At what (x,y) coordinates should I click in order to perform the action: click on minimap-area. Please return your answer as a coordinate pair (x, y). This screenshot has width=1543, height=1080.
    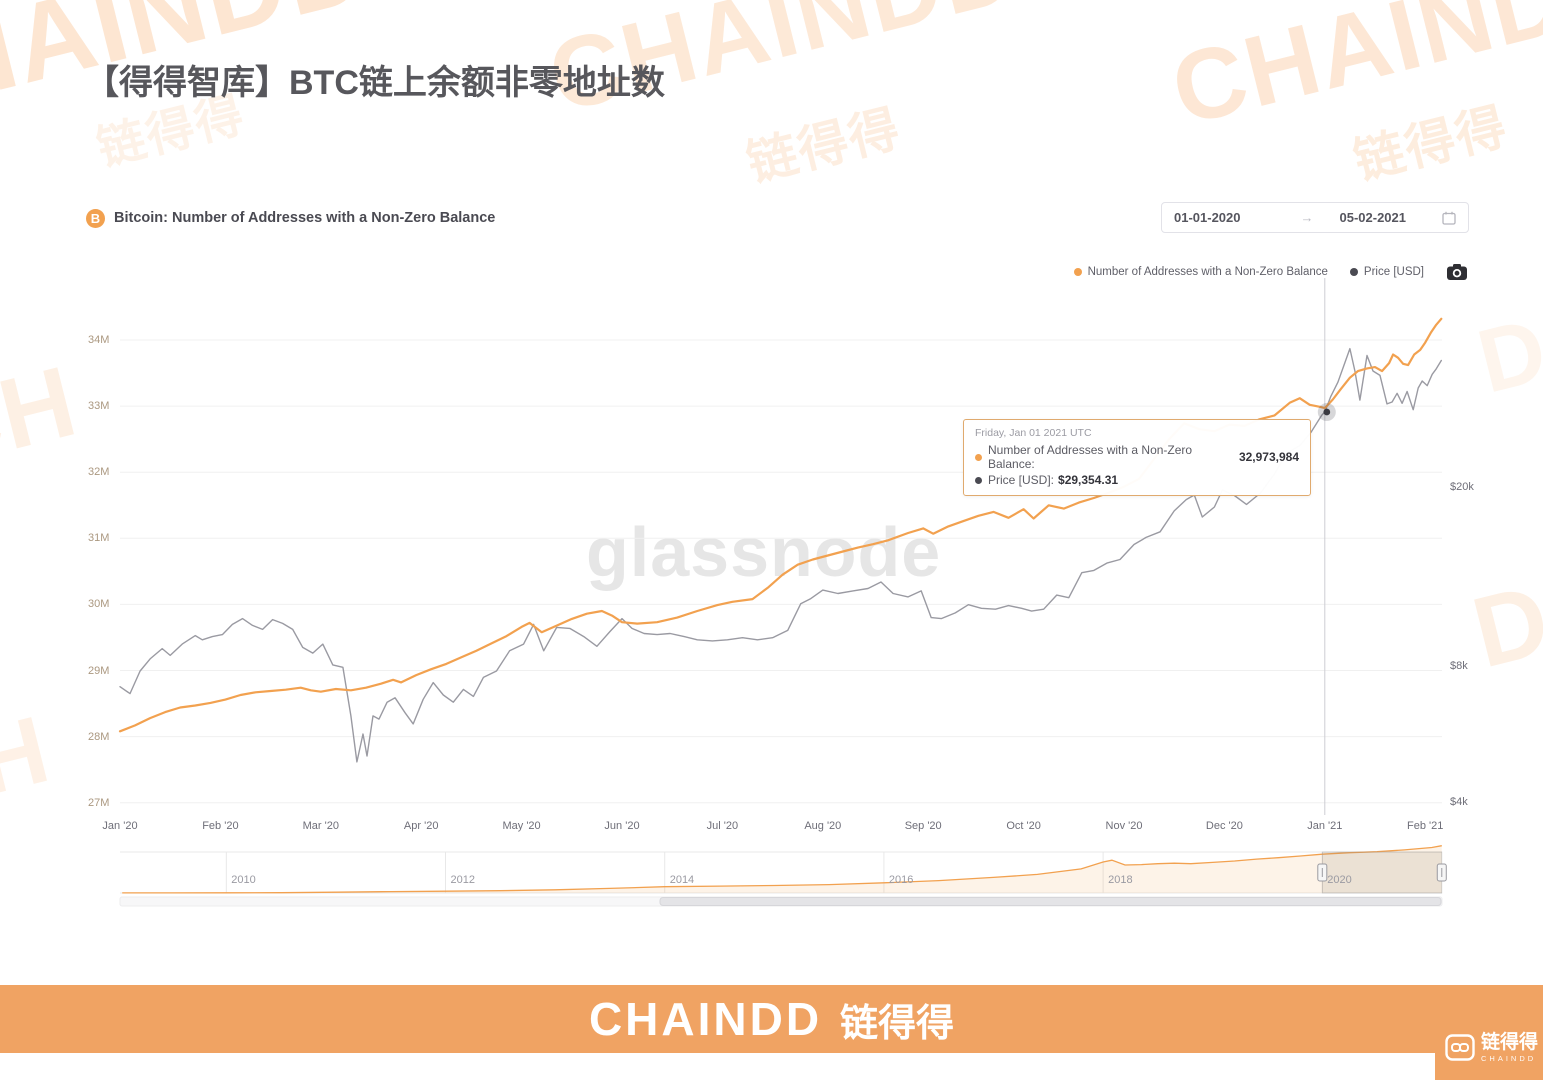
    Looking at the image, I should click on (782, 869).